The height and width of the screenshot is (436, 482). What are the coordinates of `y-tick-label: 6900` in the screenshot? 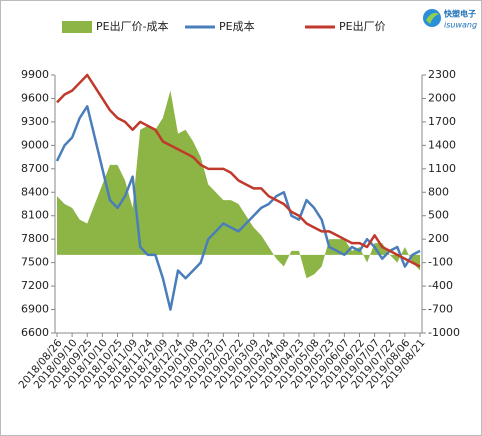 It's located at (35, 309).